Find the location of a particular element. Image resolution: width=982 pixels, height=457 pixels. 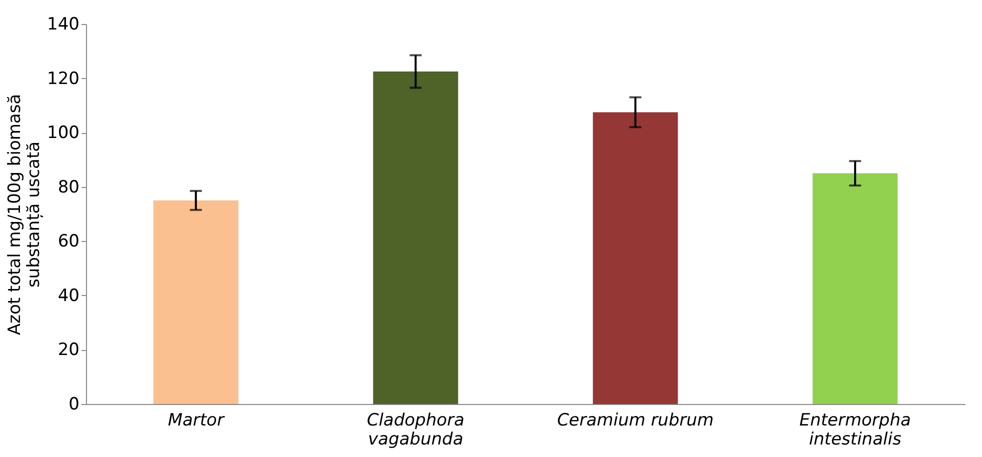

x-tick-label: Cladophora vagabunda is located at coordinates (415, 430).